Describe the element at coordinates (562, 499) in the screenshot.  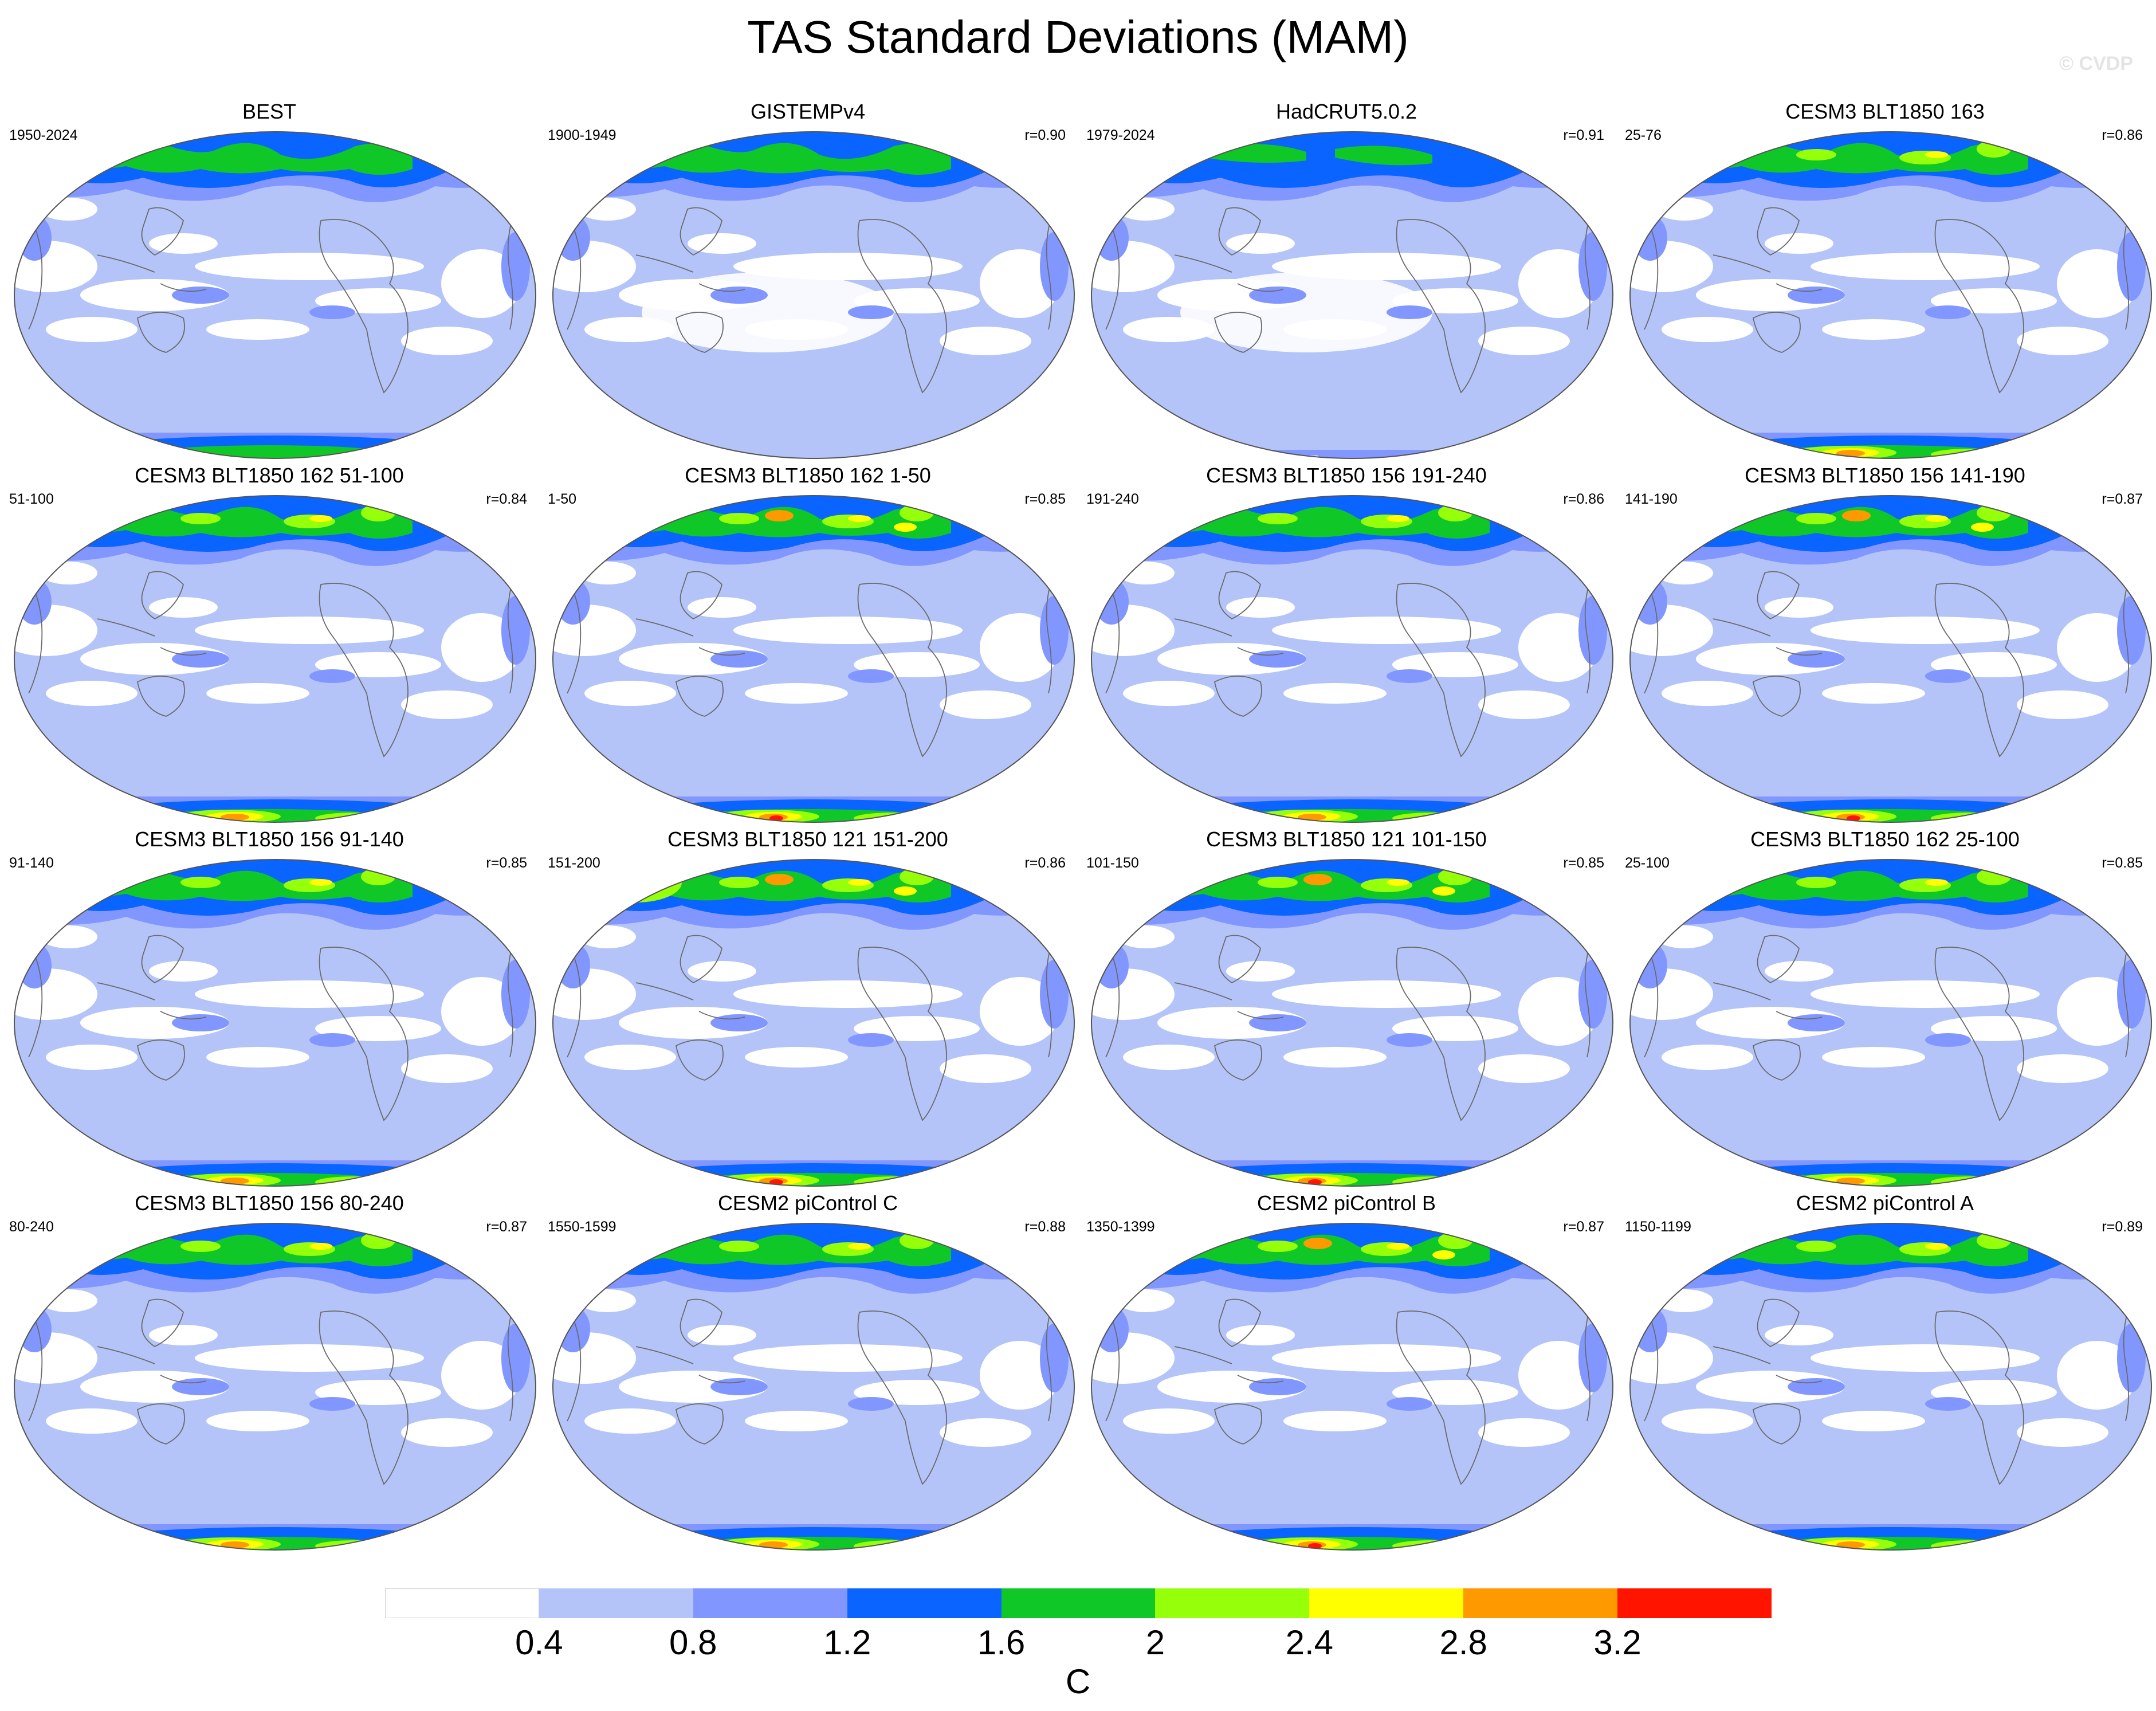
I see `panel-years: 1-50` at that location.